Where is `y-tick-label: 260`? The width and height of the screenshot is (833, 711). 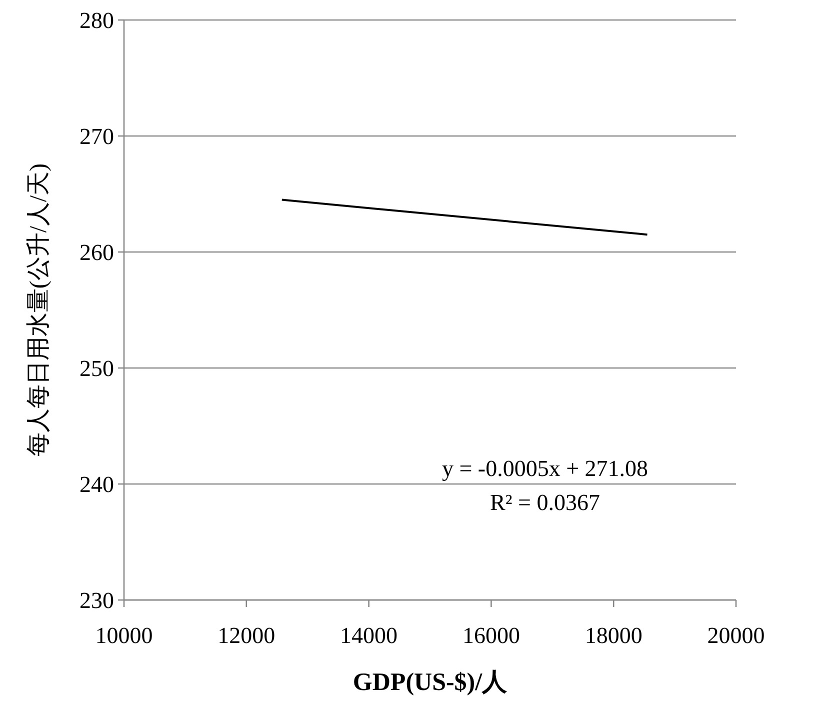 y-tick-label: 260 is located at coordinates (97, 252).